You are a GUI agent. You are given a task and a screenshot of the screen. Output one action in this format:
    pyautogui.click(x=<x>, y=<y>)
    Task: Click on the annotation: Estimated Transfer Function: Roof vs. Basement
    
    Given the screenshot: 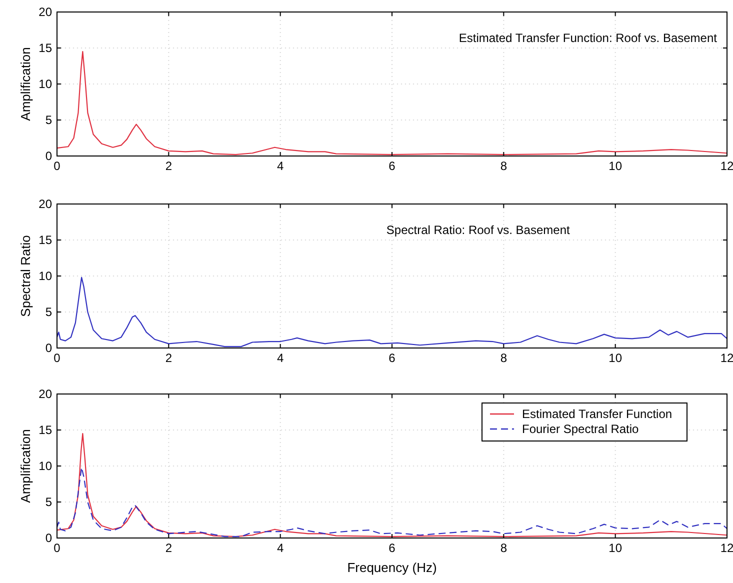 What is the action you would take?
    pyautogui.click(x=588, y=38)
    